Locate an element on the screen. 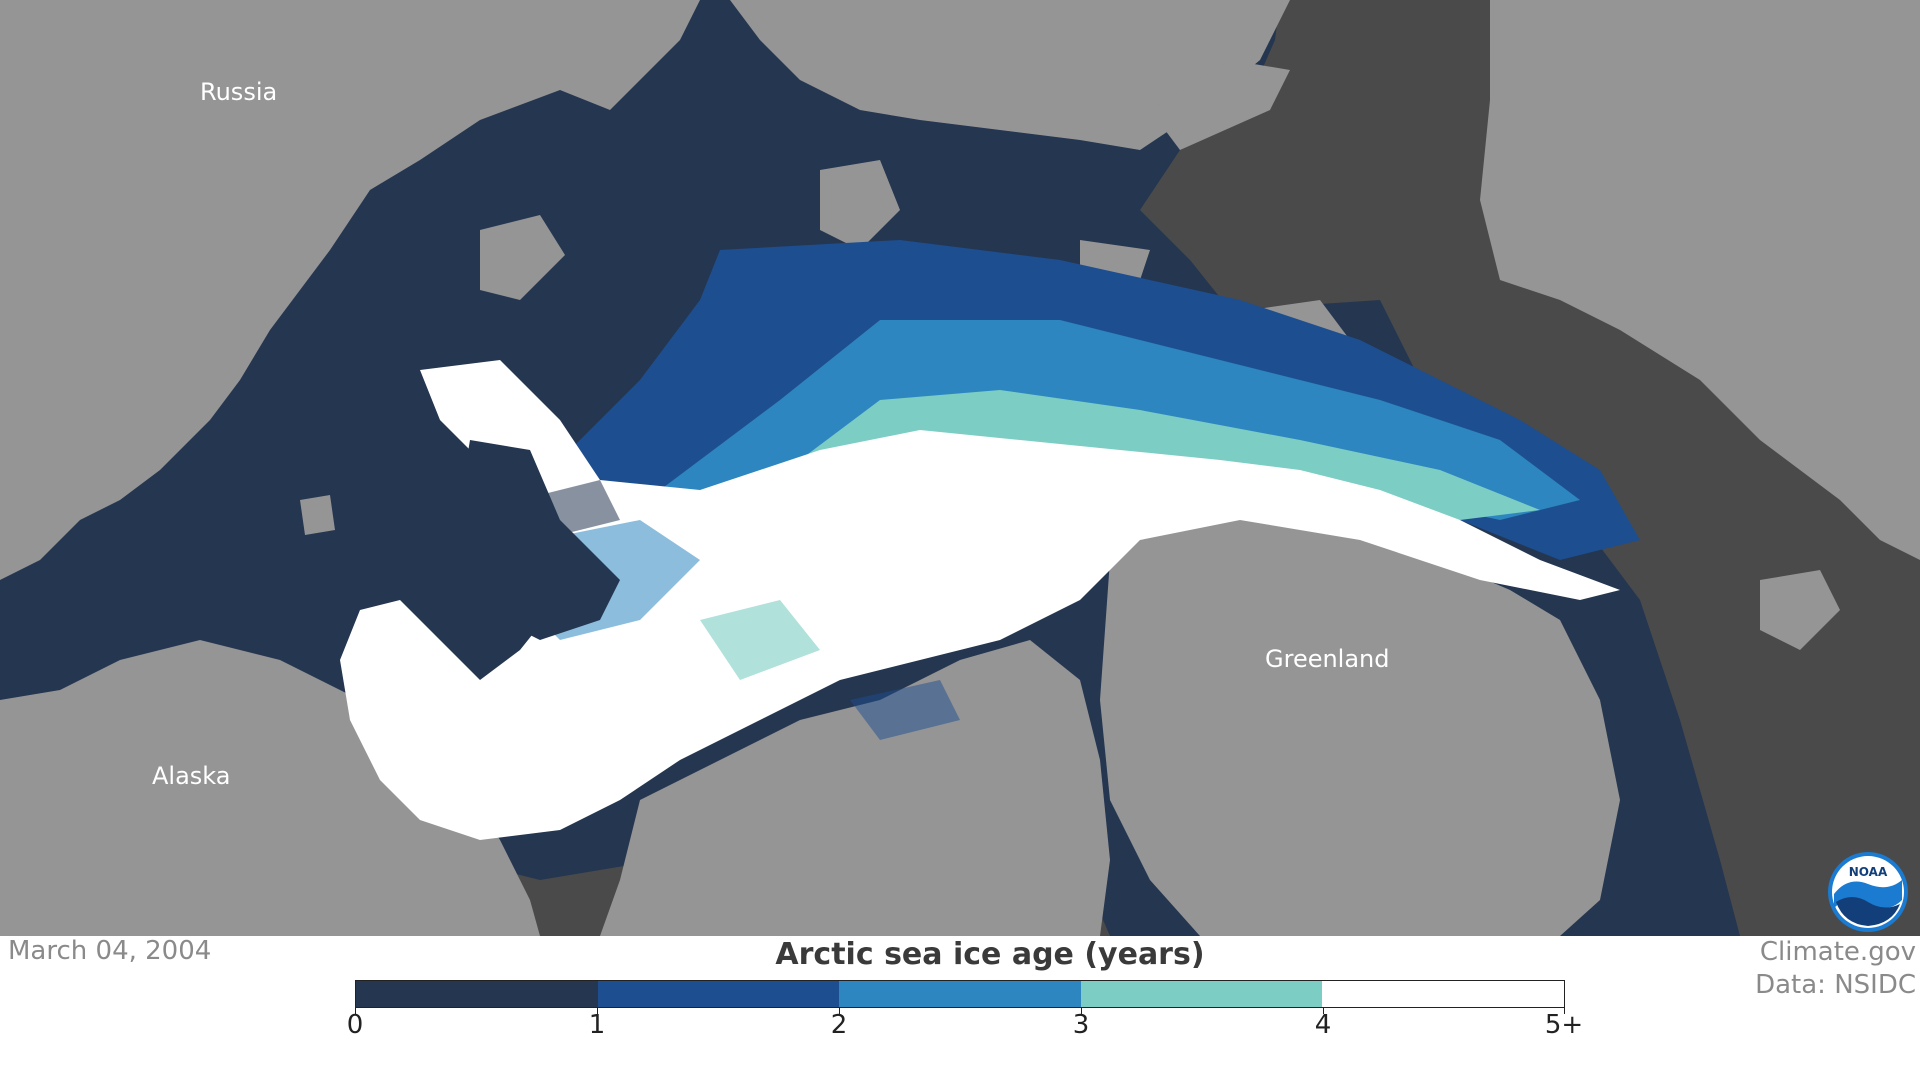  land-novaya-zemlya is located at coordinates (1220, 105).